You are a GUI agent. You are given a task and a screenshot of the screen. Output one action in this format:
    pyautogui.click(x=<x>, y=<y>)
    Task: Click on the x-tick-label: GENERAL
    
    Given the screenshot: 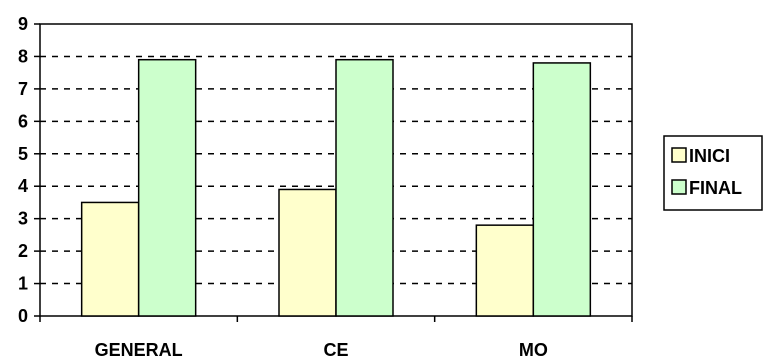 What is the action you would take?
    pyautogui.click(x=139, y=350)
    